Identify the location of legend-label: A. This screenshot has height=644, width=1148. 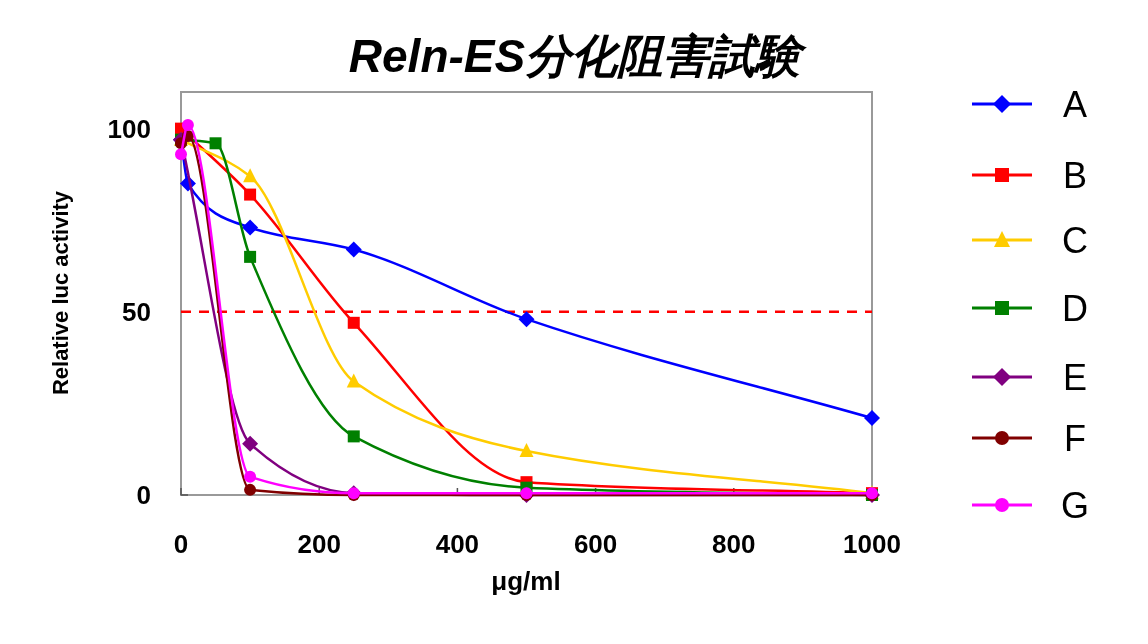
(1075, 104).